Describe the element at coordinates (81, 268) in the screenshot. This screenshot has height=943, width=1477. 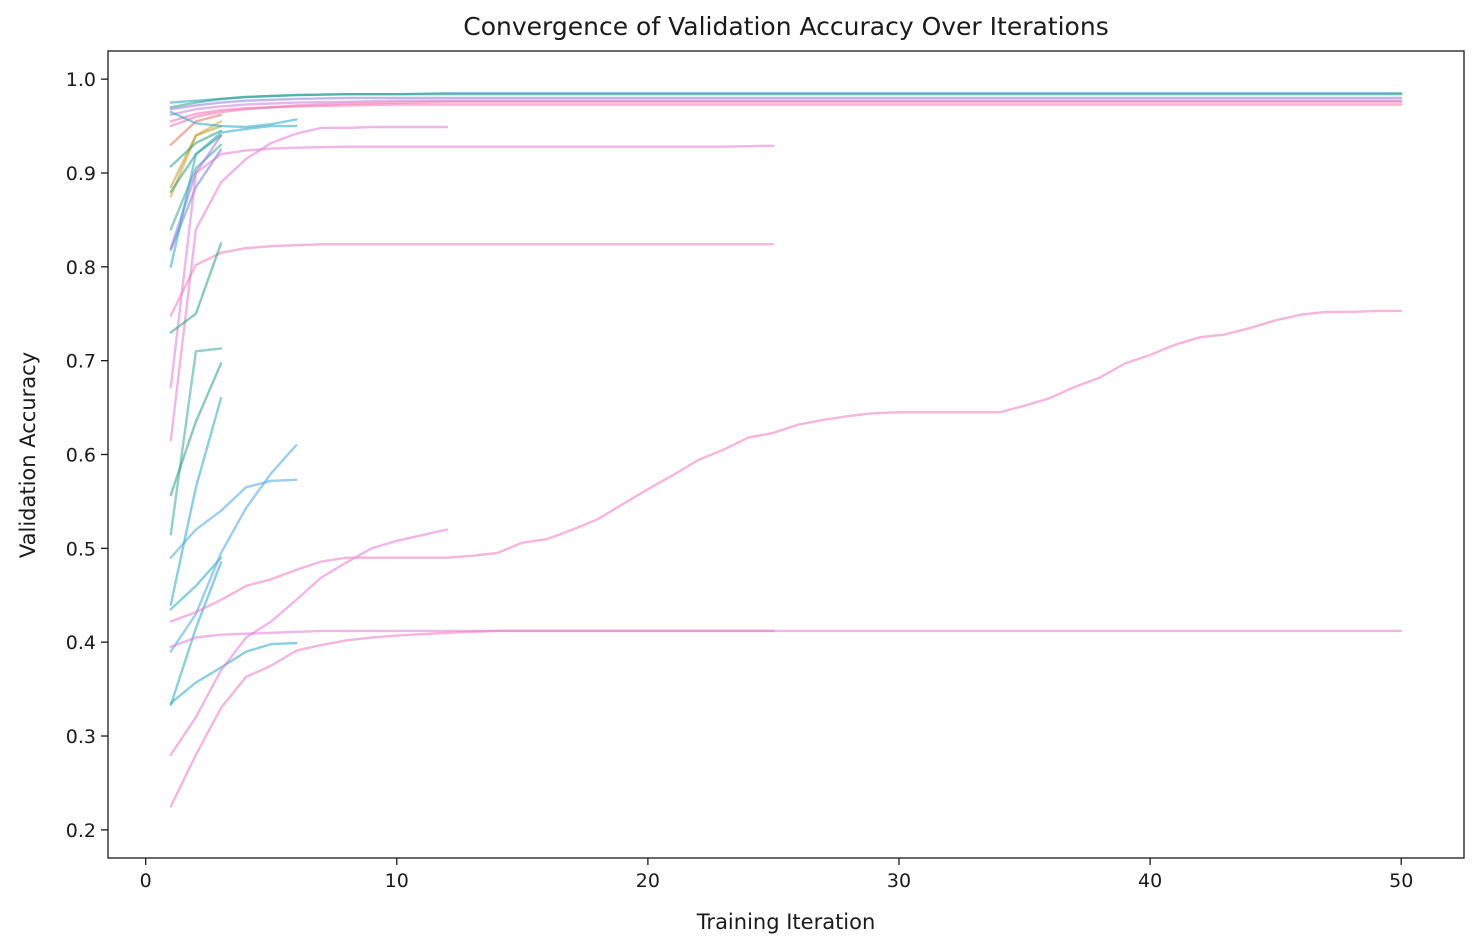
I see `y-tick-label: 0.8` at that location.